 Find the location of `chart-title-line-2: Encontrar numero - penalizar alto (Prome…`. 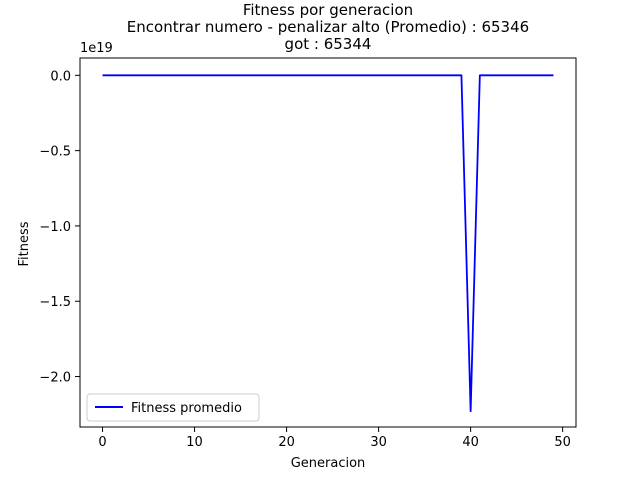

chart-title-line-2: Encontrar numero - penalizar alto (Prome… is located at coordinates (328, 27).